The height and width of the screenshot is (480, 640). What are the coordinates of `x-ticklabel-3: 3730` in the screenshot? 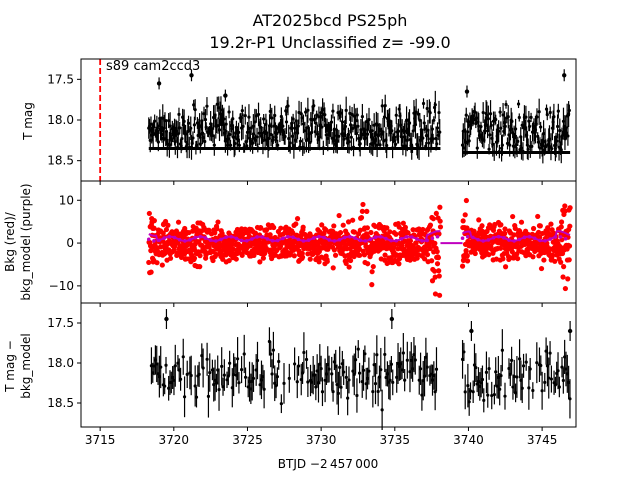 It's located at (321, 440).